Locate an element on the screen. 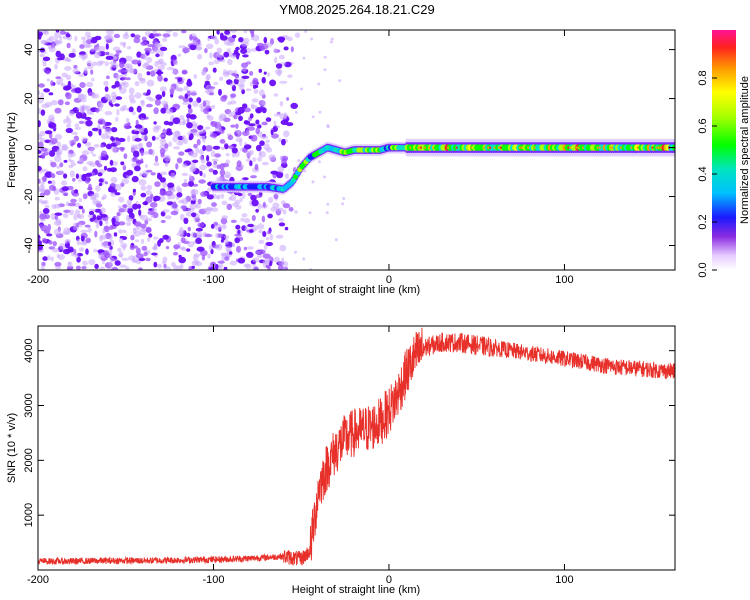 Image resolution: width=750 pixels, height=600 pixels. colorbar-tick-label: 0.6 is located at coordinates (703, 125).